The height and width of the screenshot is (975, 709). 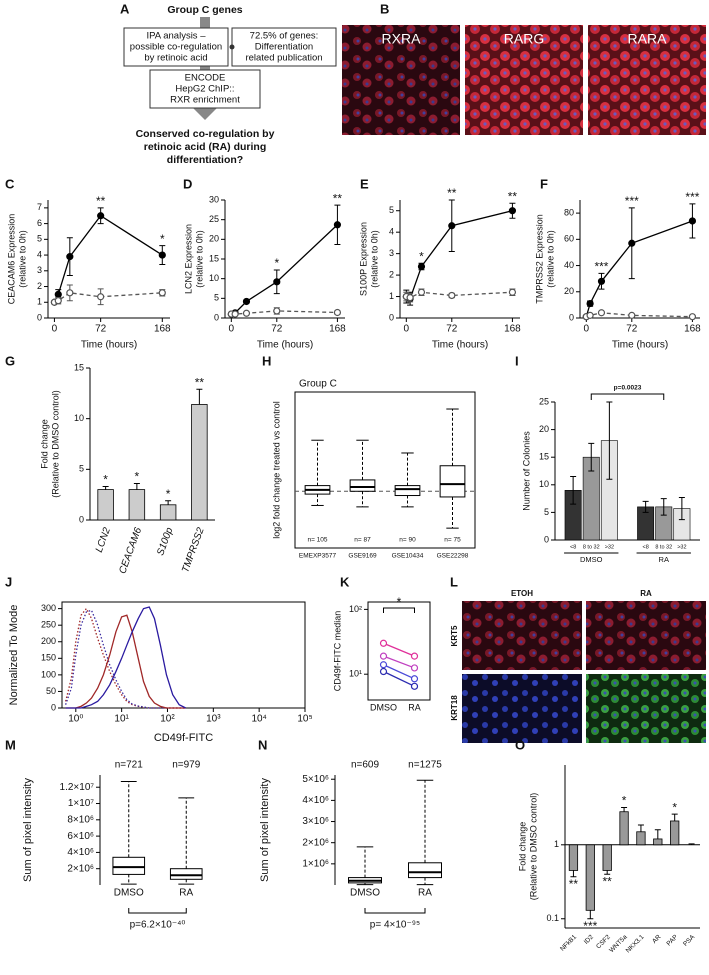 What do you see at coordinates (317, 540) in the screenshot?
I see `n-label: n= 105` at bounding box center [317, 540].